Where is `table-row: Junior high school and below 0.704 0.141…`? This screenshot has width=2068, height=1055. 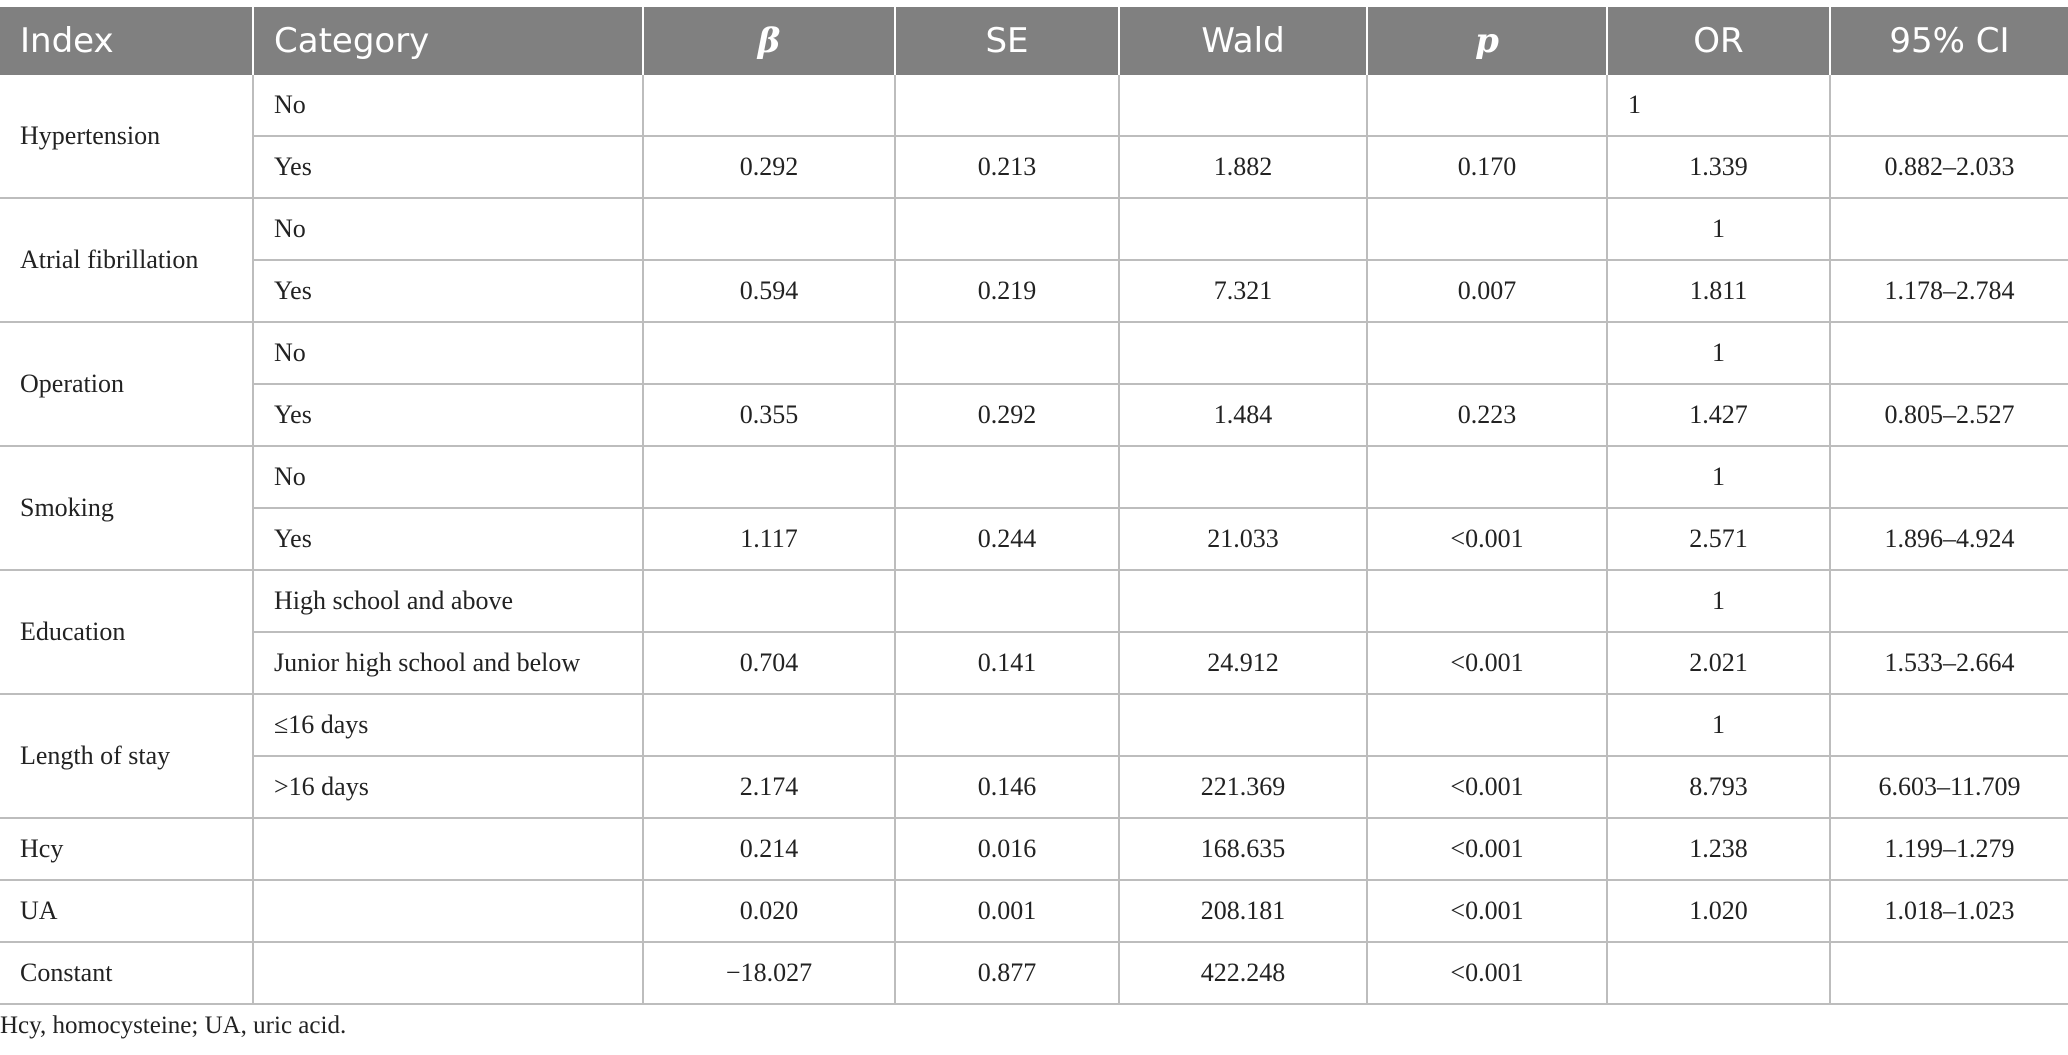
table-row: Junior high school and below 0.704 0.141… is located at coordinates (1034, 663).